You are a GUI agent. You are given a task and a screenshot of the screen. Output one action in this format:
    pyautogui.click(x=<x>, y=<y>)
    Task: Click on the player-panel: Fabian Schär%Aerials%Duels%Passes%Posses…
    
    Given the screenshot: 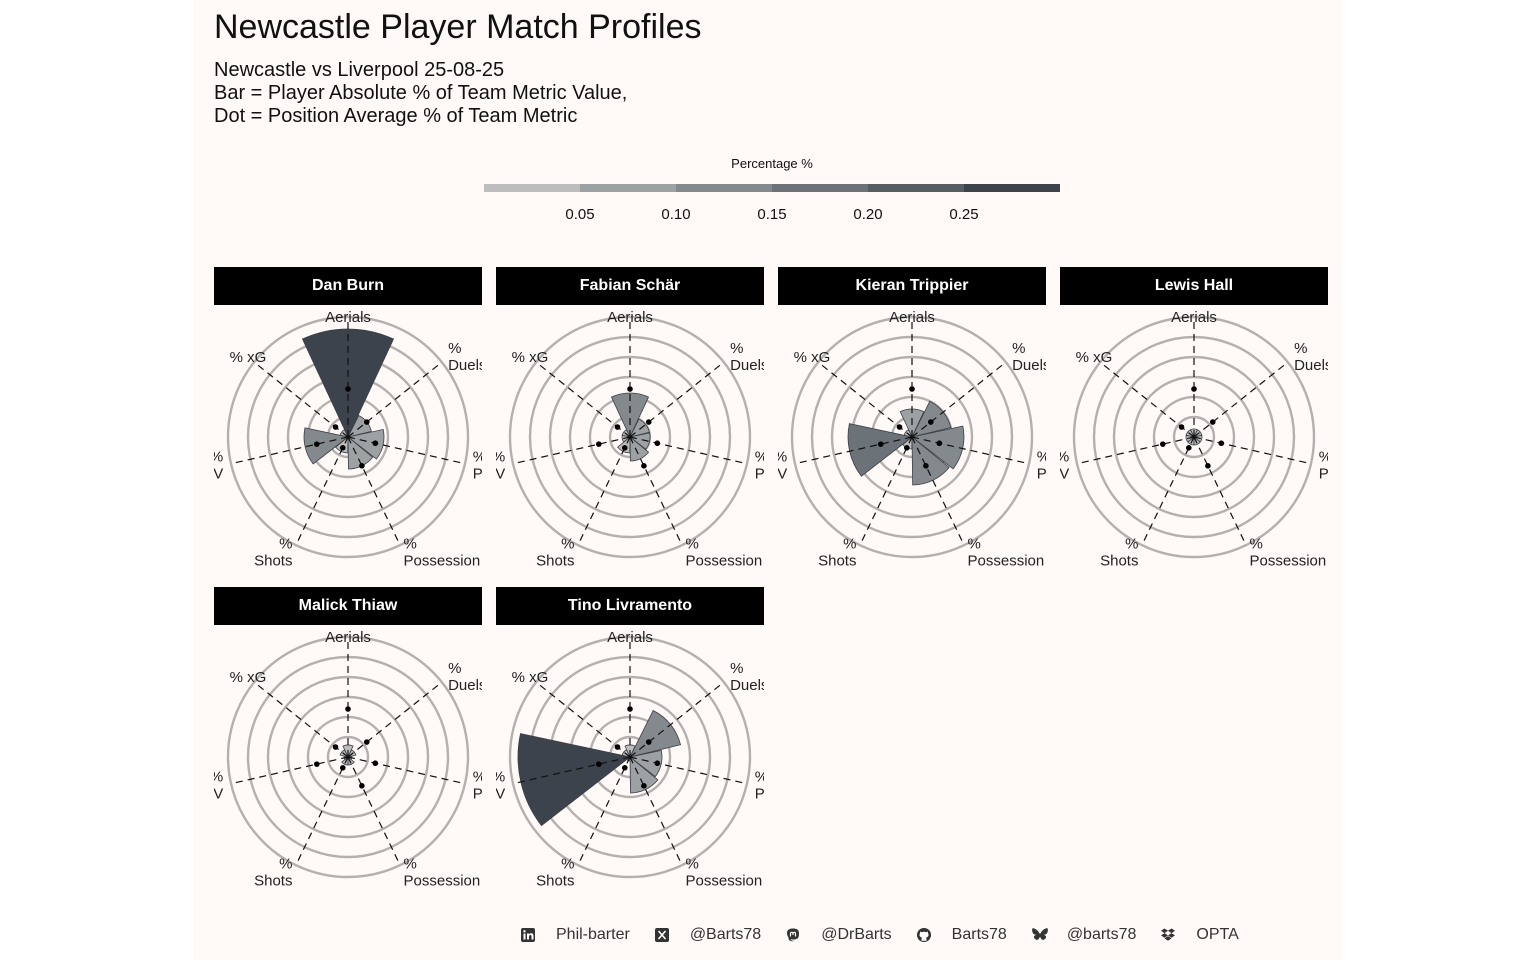 What is the action you would take?
    pyautogui.click(x=630, y=419)
    